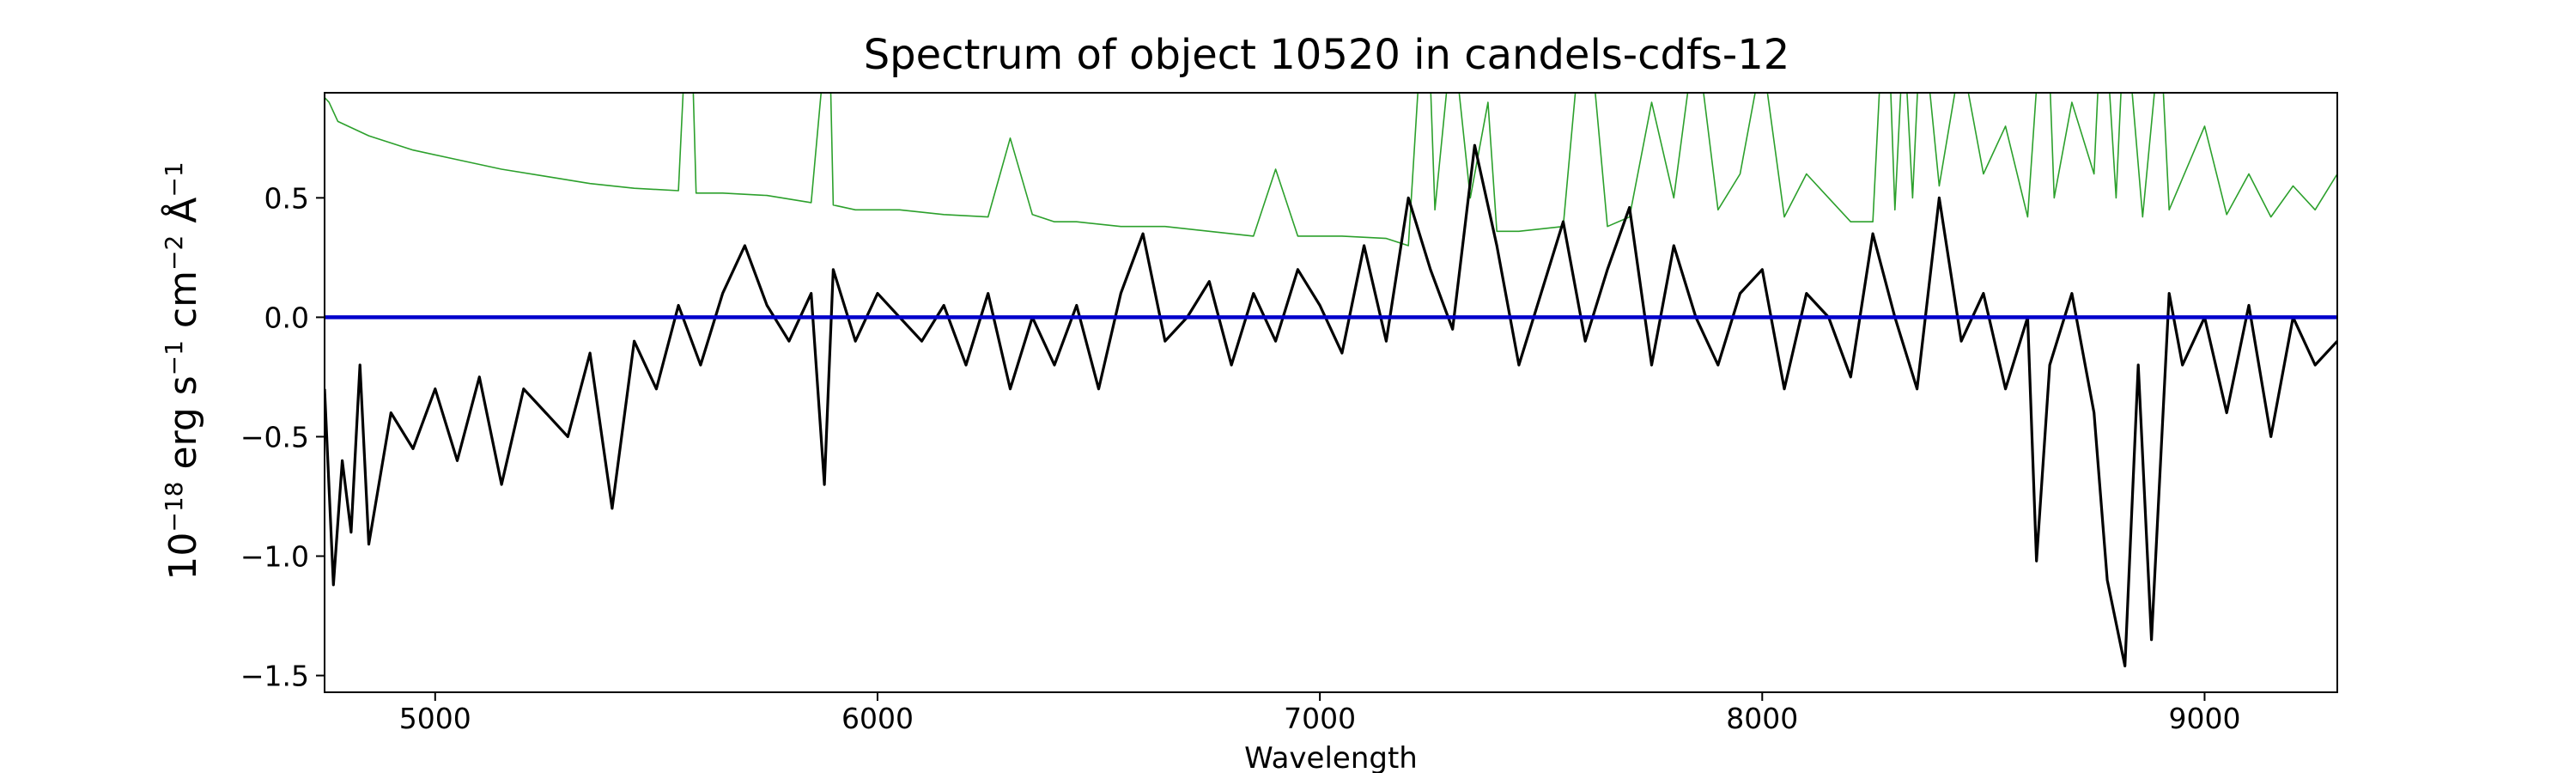  I want to click on x-tick-label: 8000, so click(1762, 718).